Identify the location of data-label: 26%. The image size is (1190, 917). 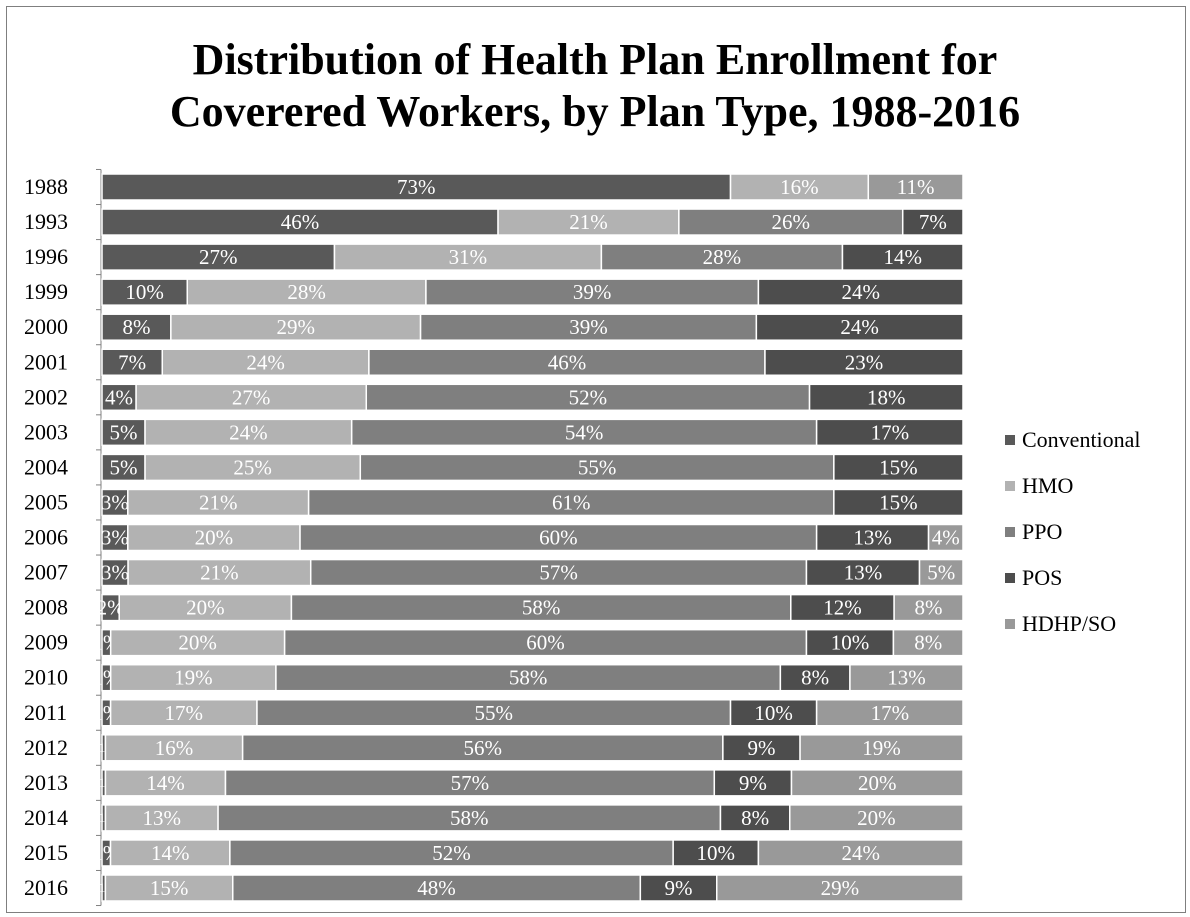
(791, 222).